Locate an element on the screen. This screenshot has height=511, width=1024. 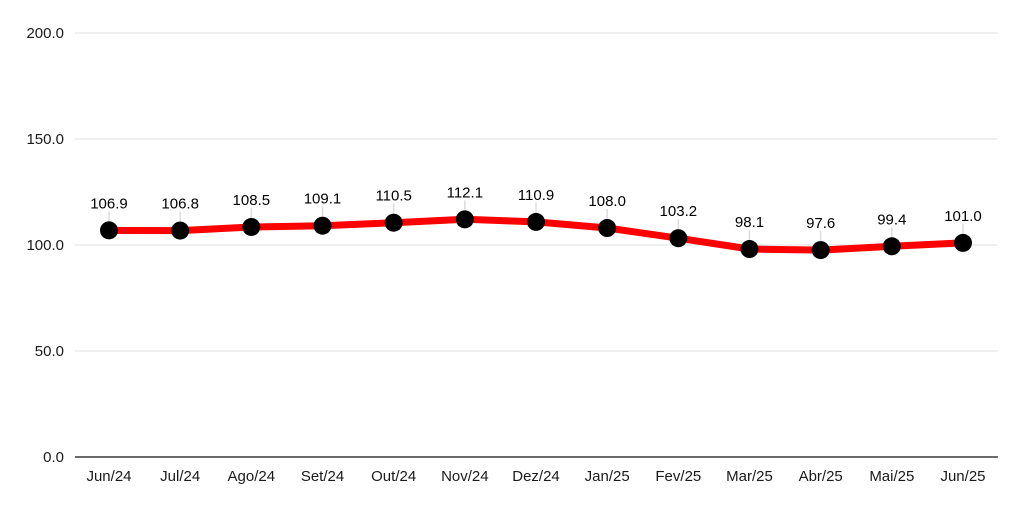
data-point-label: 106.8 is located at coordinates (180, 204).